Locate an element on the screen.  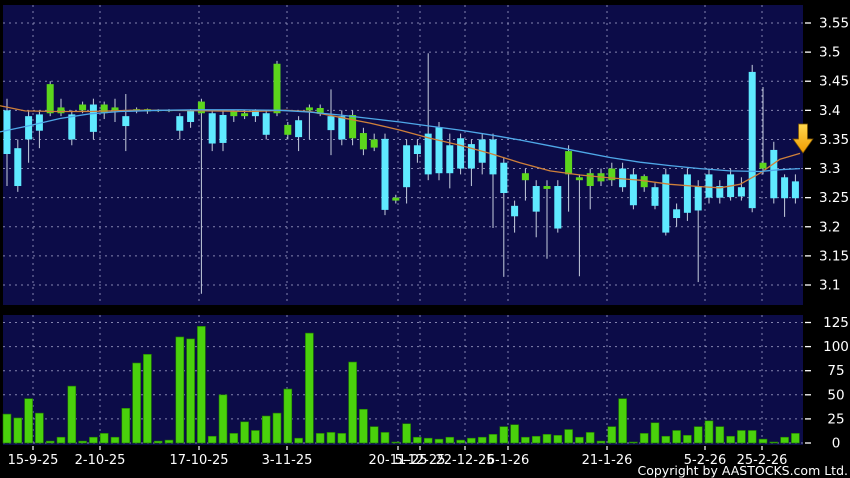
price-tick-label: 3.2 is located at coordinates (829, 227).